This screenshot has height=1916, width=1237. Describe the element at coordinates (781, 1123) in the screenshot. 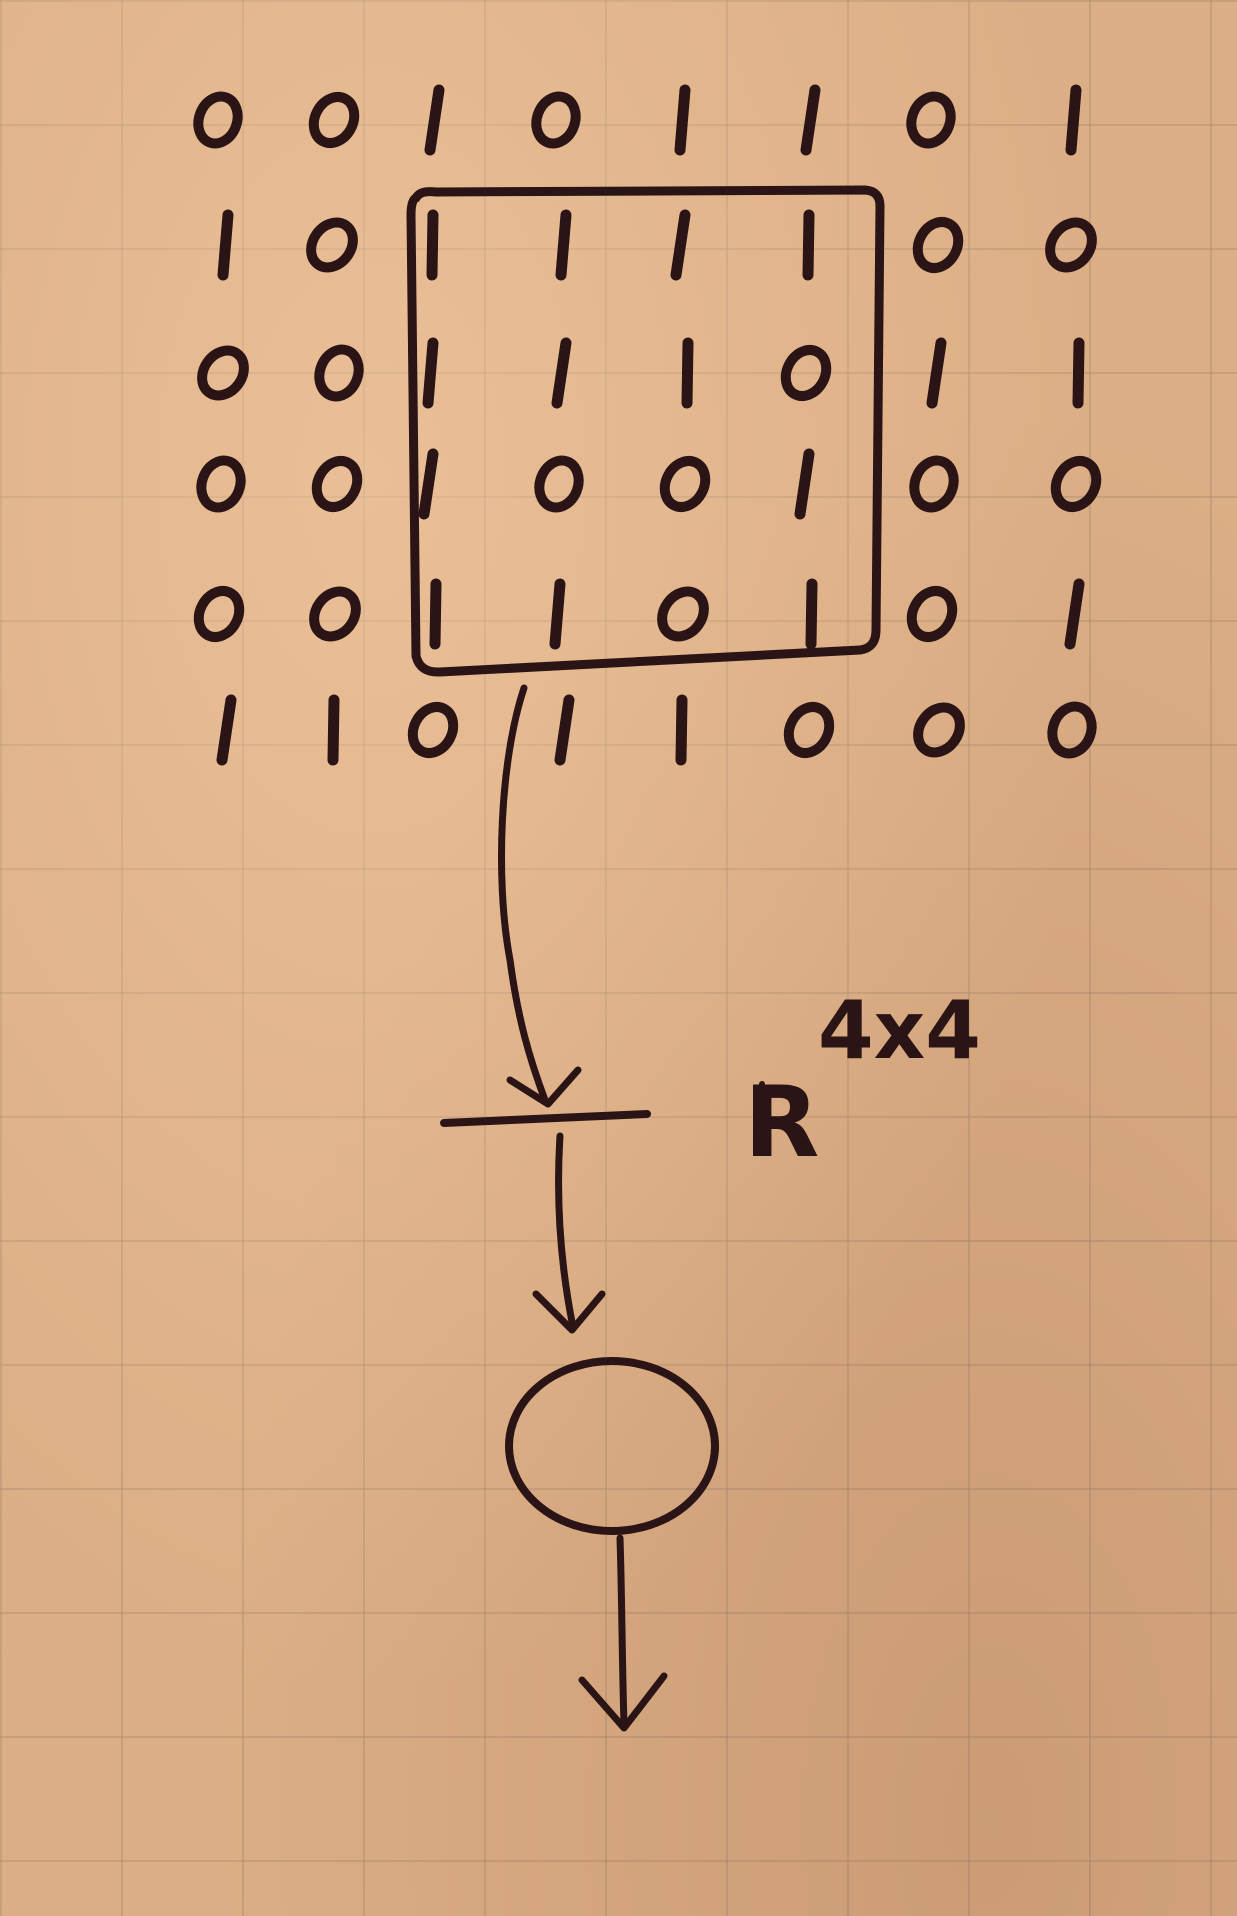

I see `output-space-symbol: R` at that location.